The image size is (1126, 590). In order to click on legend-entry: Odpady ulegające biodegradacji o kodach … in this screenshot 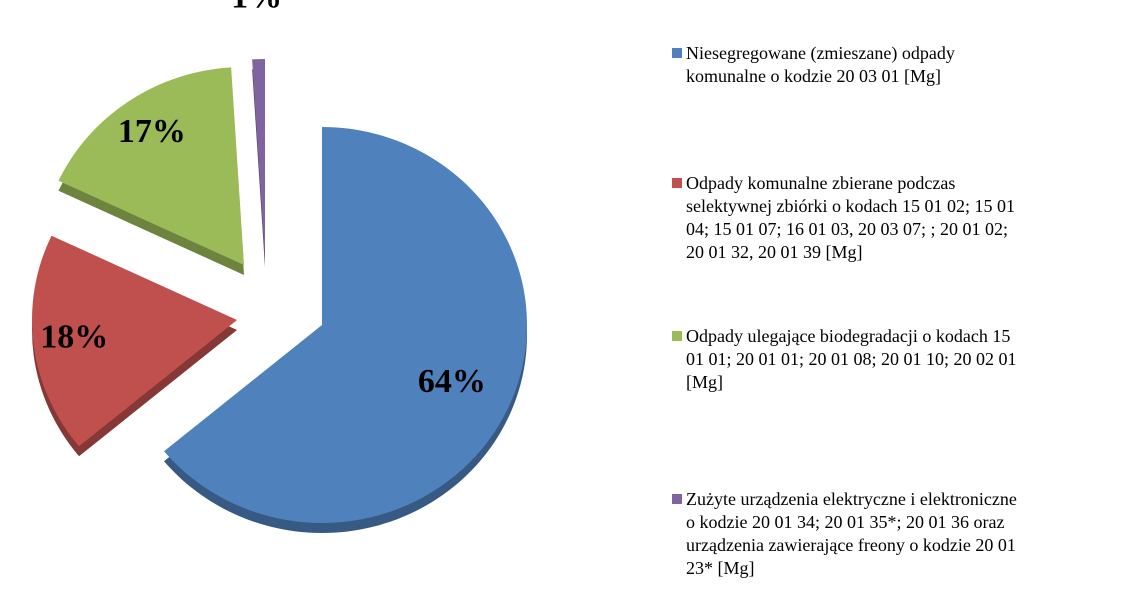, I will do `click(847, 359)`.